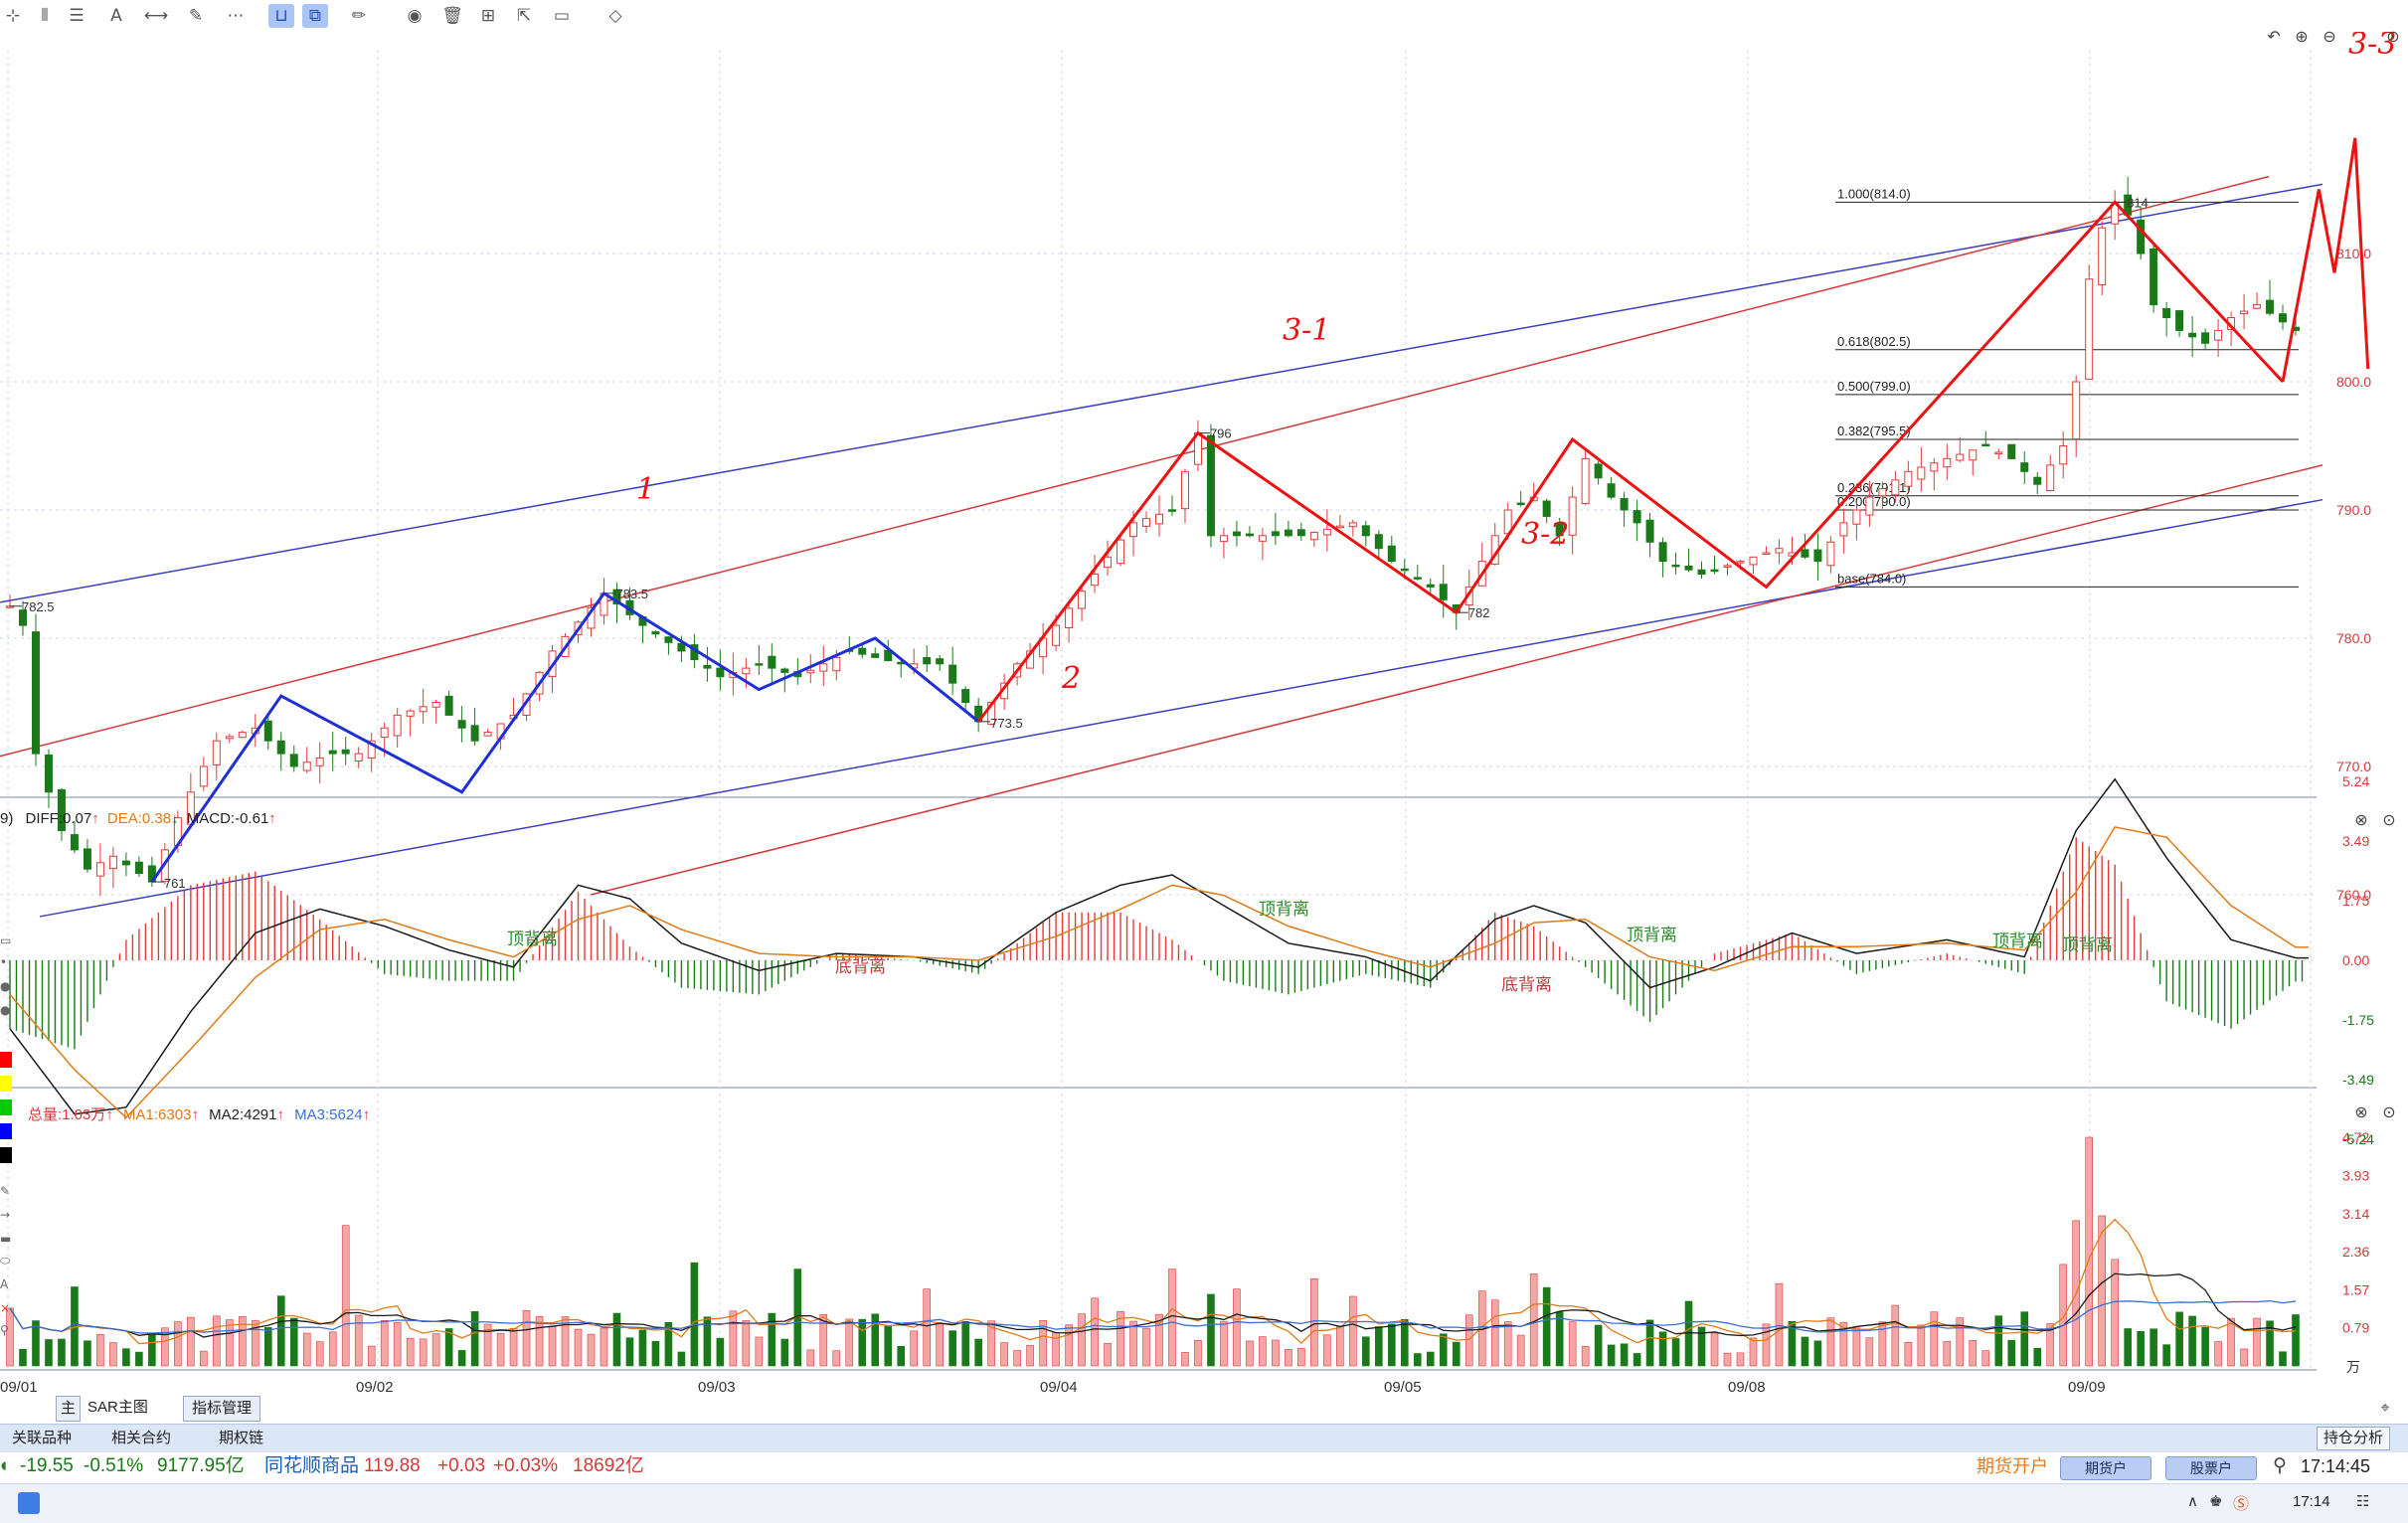  What do you see at coordinates (2389, 1111) in the screenshot?
I see `volume-settings-icon: ⊙` at bounding box center [2389, 1111].